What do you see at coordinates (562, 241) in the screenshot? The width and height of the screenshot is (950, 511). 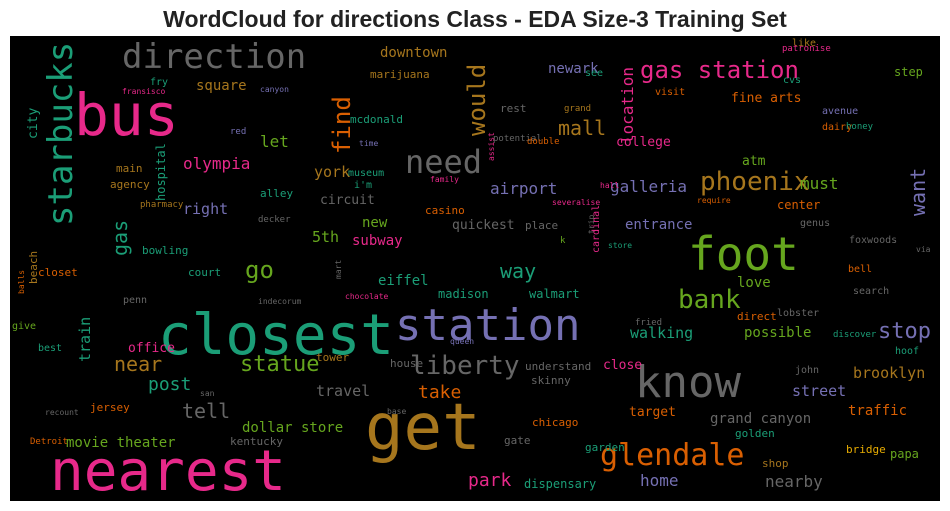 I see `word-k: k` at bounding box center [562, 241].